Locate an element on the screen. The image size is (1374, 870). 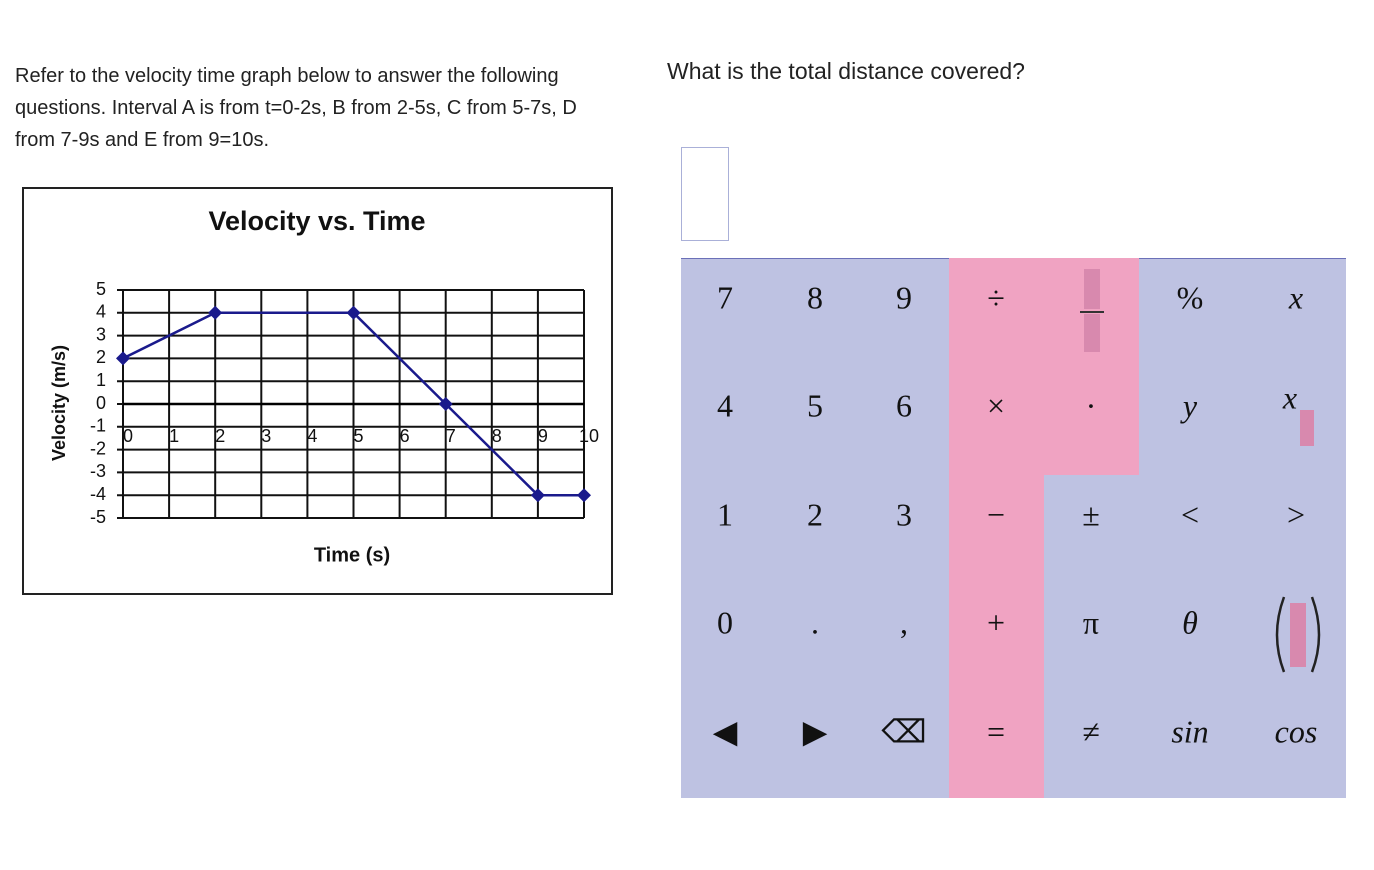
y-tick-label: -1 is located at coordinates (98, 426).